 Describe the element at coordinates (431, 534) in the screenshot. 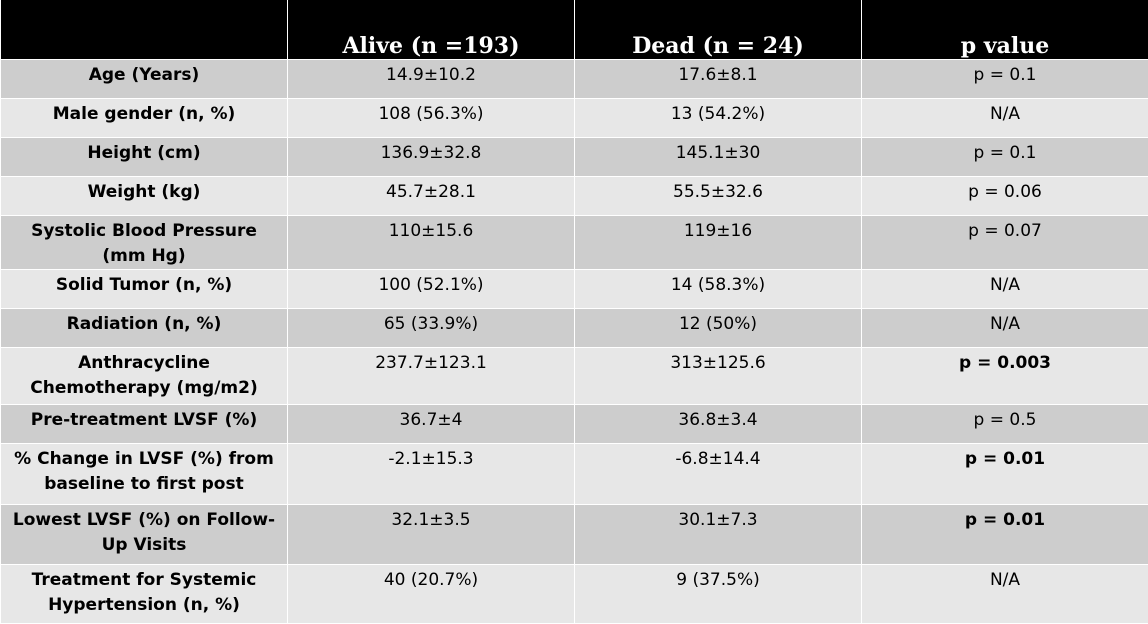

I see `alive-value: 32.1±3.5` at that location.